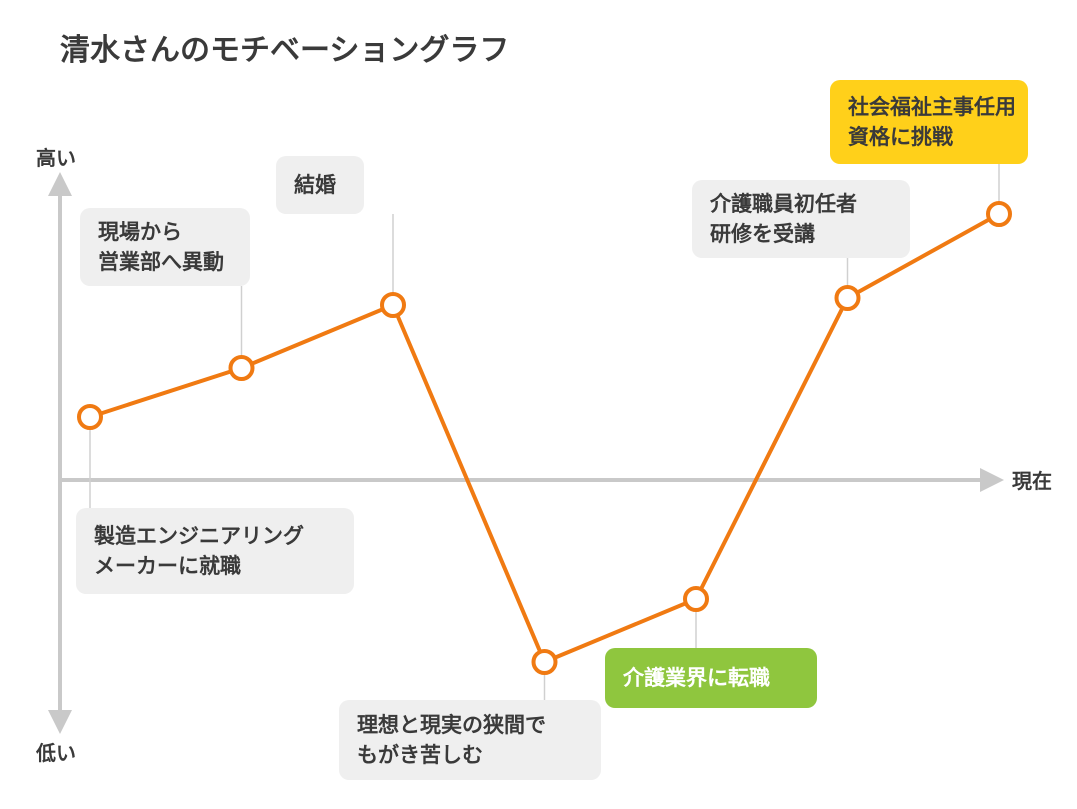 The height and width of the screenshot is (809, 1077). I want to click on chart-title: 清水さんのモチベーショングラフ, so click(284, 50).